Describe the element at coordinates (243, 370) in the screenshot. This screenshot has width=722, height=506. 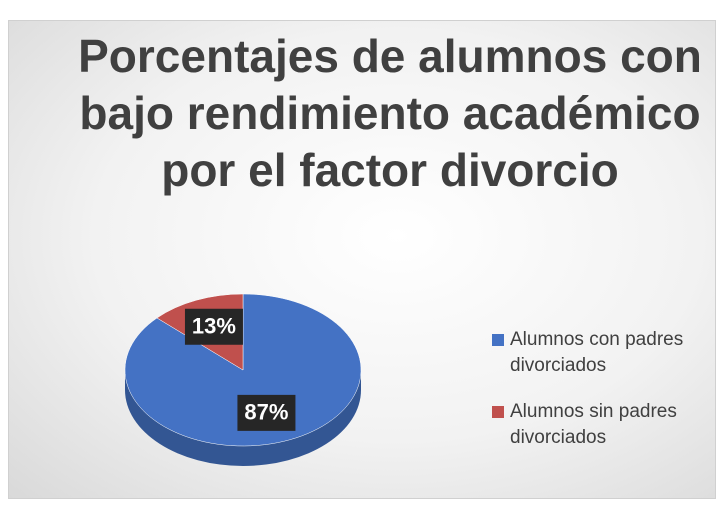
I see `pie-slice` at that location.